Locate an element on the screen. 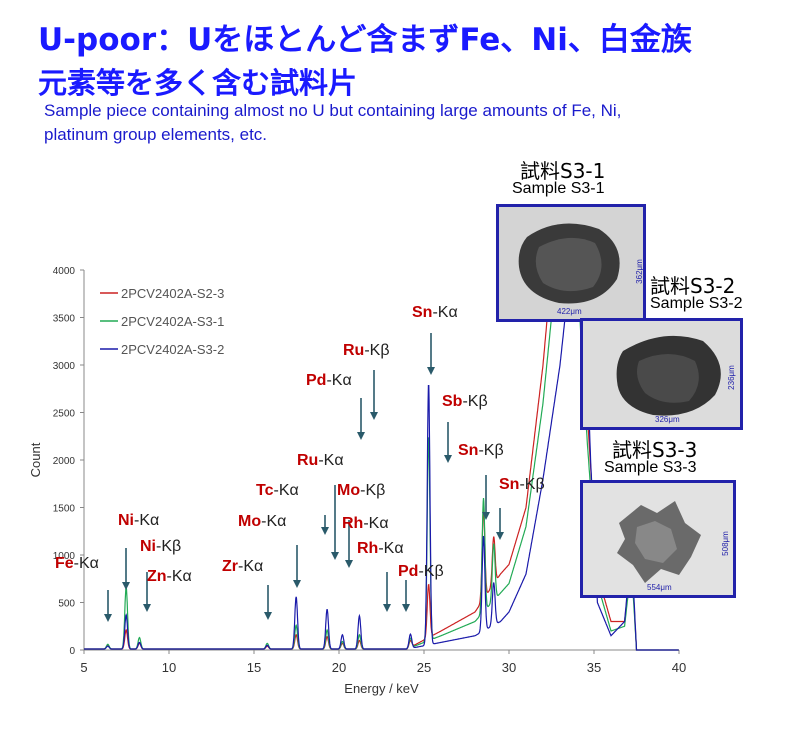 This screenshot has width=787, height=737. sample1-label-en: Sample S3-1 is located at coordinates (558, 188).